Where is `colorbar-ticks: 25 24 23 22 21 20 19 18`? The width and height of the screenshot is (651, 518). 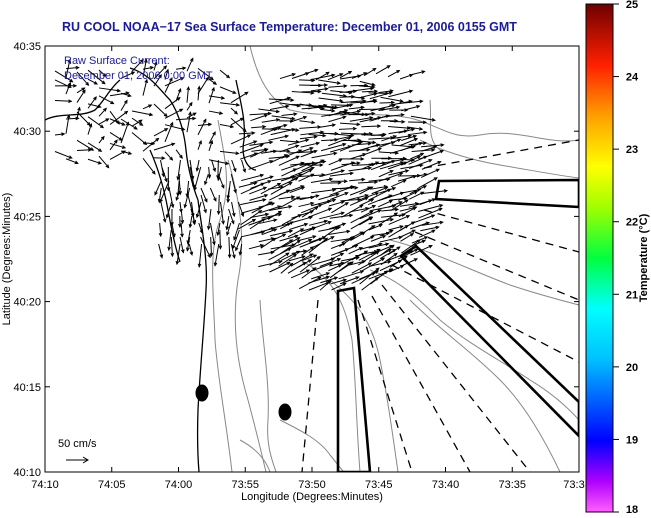 colorbar-ticks: 25 24 23 22 21 20 19 18 is located at coordinates (626, 258).